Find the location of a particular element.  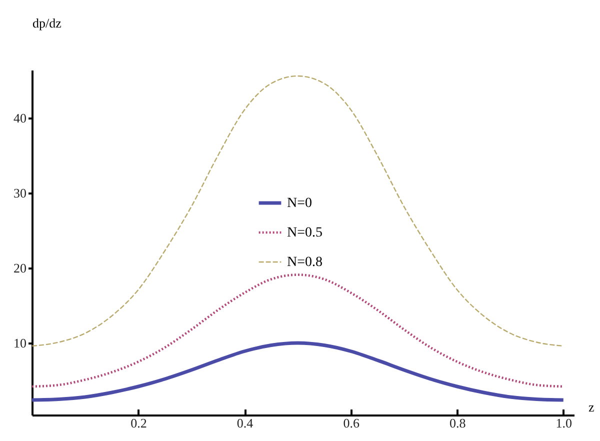

legend-label: N=0.8 is located at coordinates (305, 262).